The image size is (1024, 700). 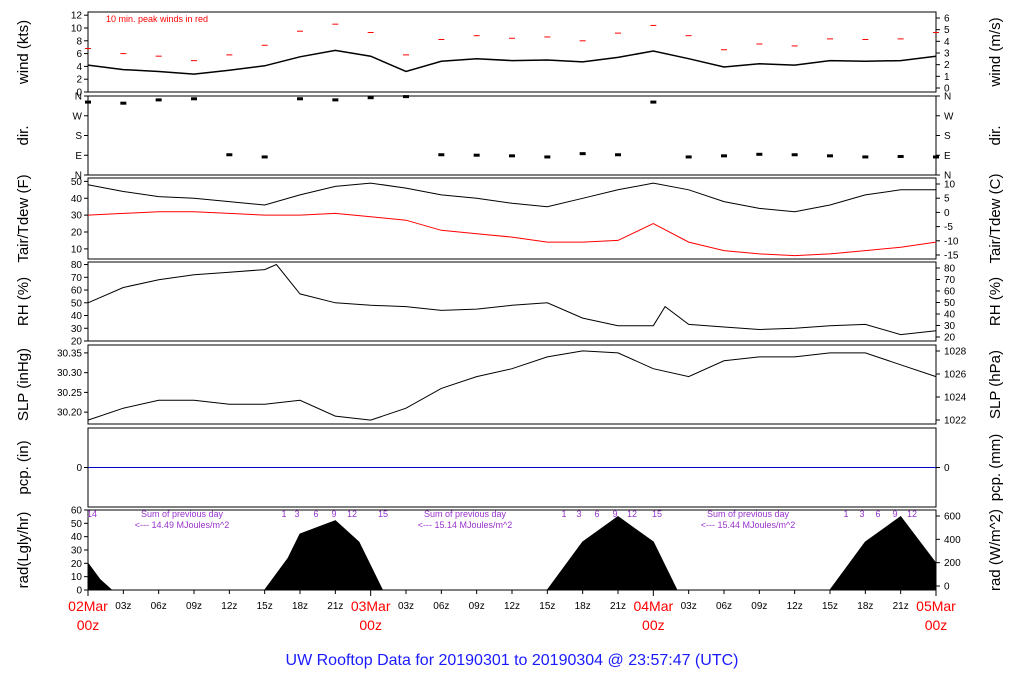 I want to click on y-tick-label-right: 40, so click(x=950, y=315).